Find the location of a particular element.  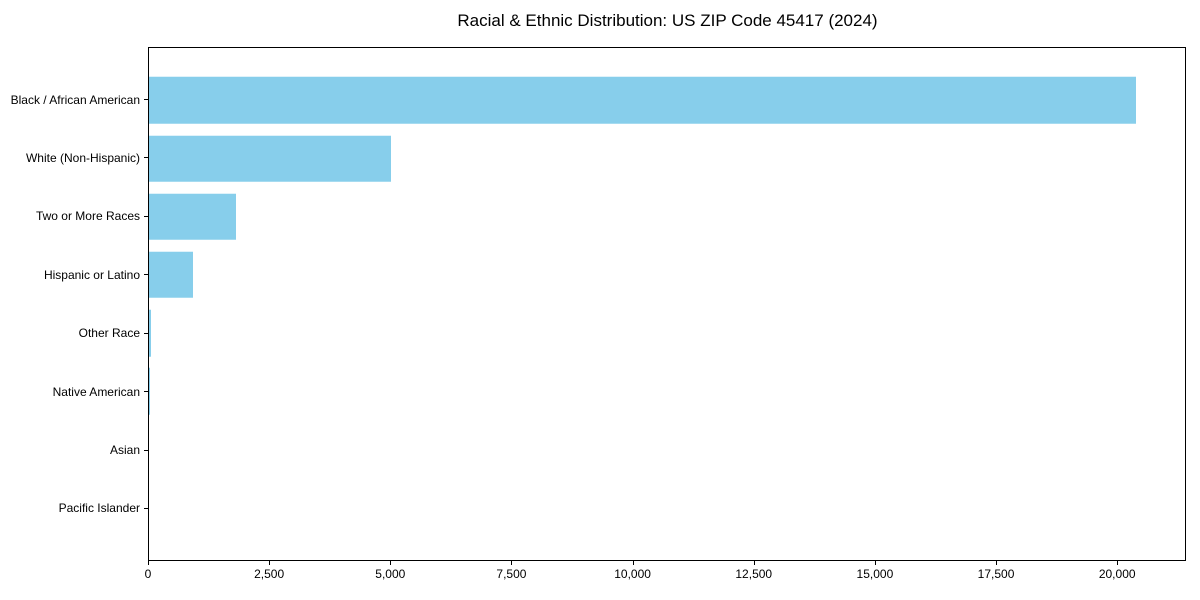

y-tick-label: Black / African American is located at coordinates (75, 99).